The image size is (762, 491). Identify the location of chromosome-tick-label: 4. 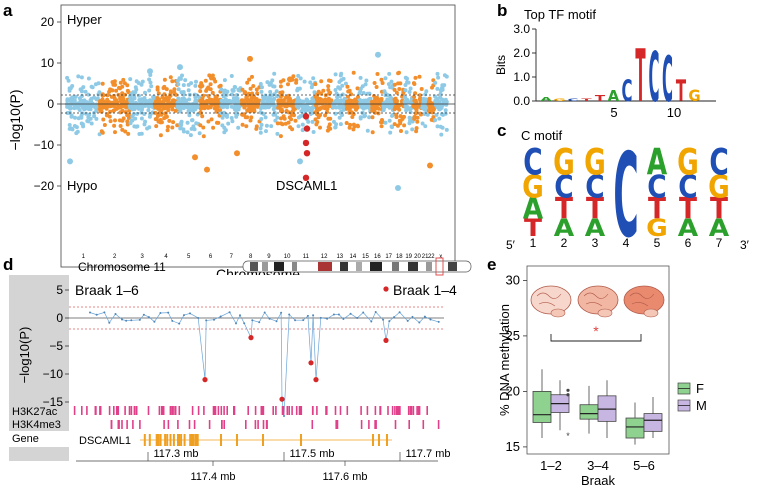
(166, 257).